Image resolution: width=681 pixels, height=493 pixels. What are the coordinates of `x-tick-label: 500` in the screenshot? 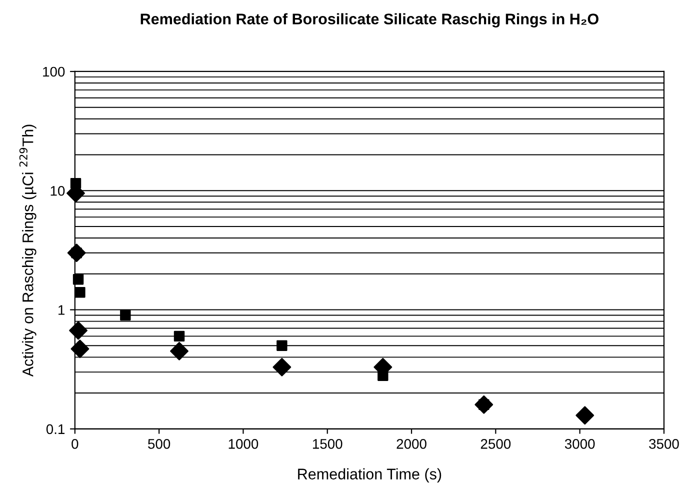 It's located at (159, 444).